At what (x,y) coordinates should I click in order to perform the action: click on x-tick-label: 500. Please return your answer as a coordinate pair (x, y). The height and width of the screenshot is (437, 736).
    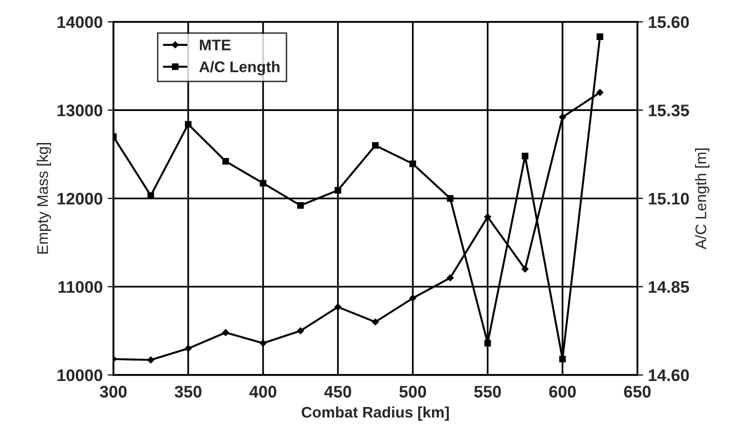
    Looking at the image, I should click on (412, 392).